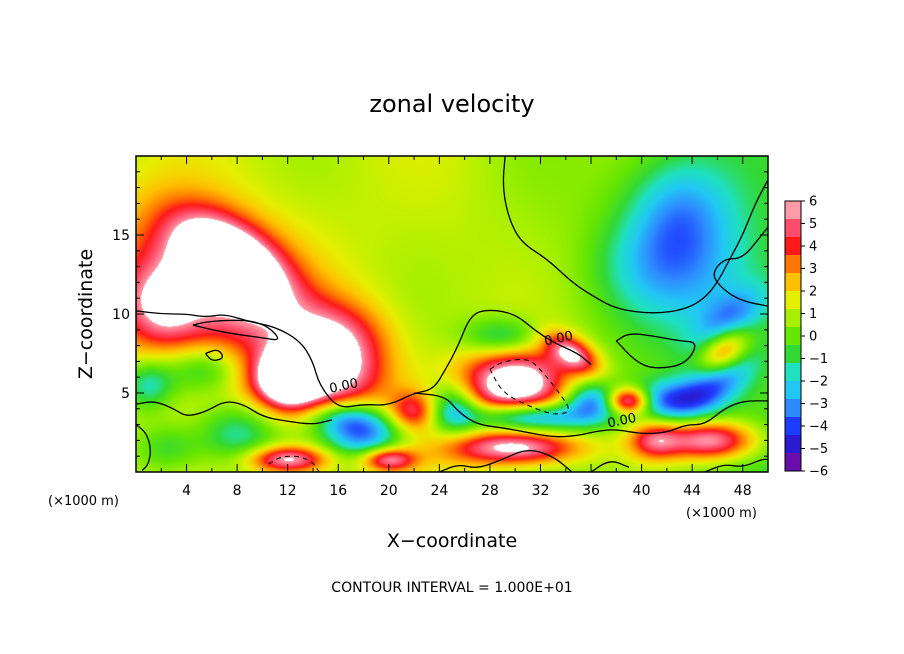  Describe the element at coordinates (121, 236) in the screenshot. I see `y-tick-label: 15` at that location.